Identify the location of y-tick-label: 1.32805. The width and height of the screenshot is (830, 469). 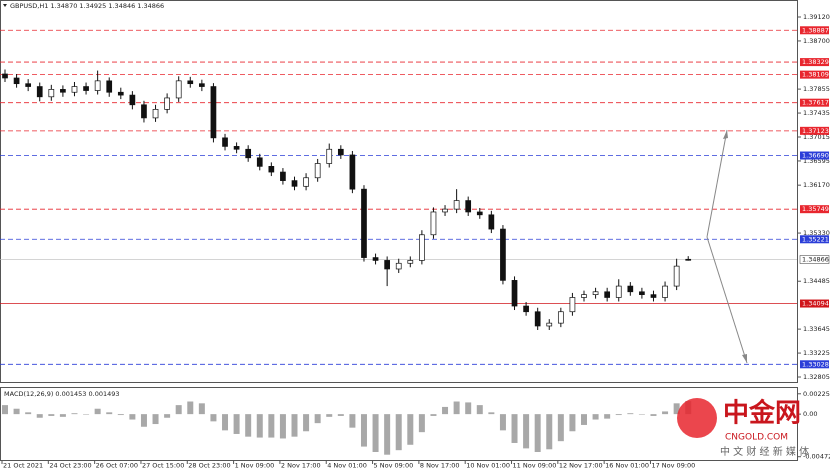
(816, 377).